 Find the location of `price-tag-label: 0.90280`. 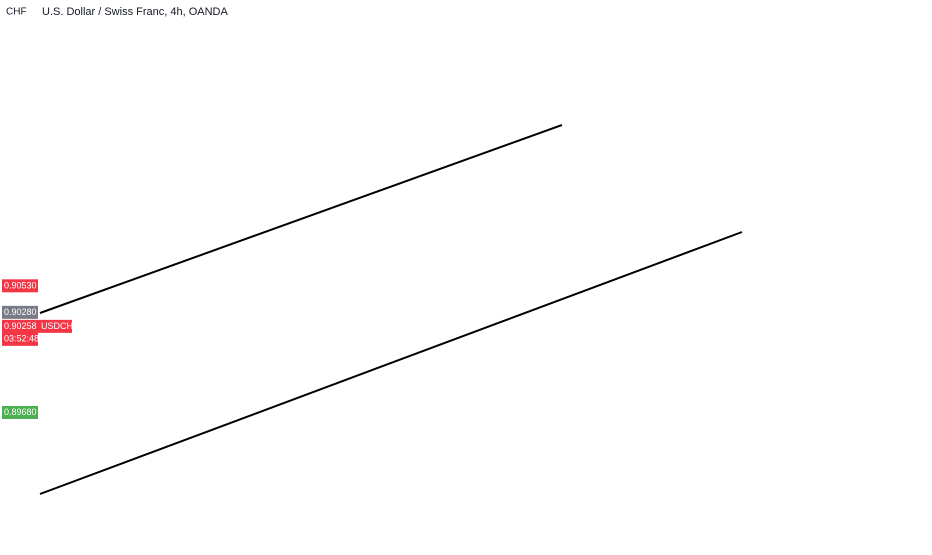

price-tag-label: 0.90280 is located at coordinates (20, 312).